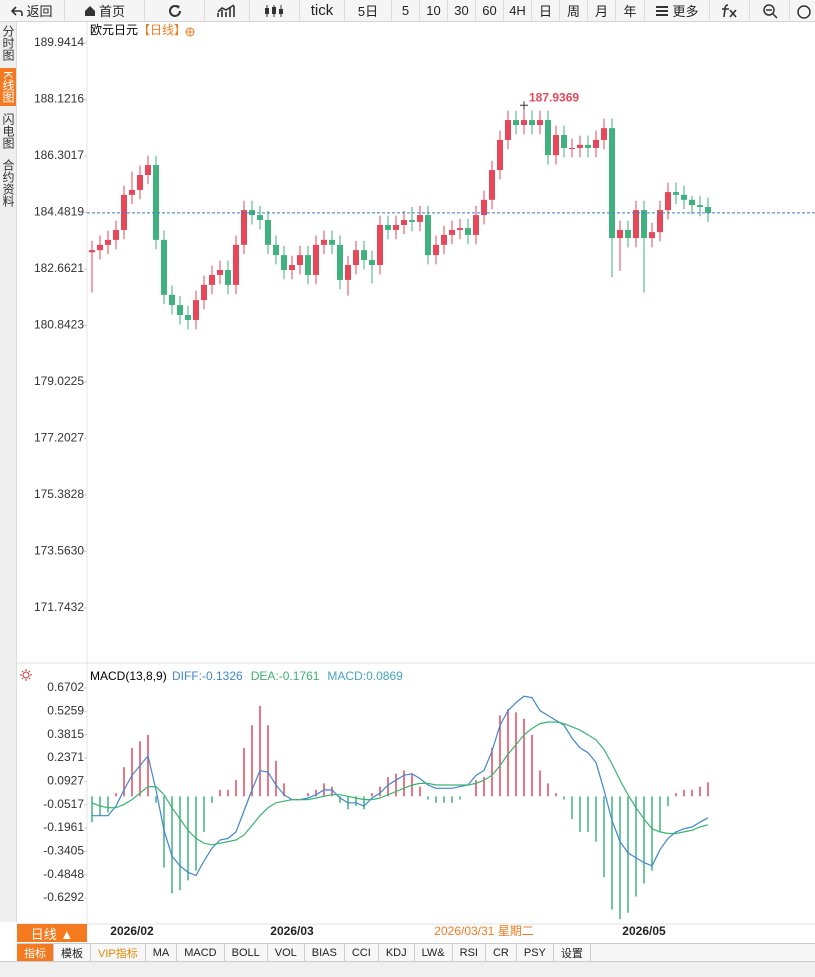 The height and width of the screenshot is (977, 815). Describe the element at coordinates (730, 10) in the screenshot. I see `formula-button` at that location.